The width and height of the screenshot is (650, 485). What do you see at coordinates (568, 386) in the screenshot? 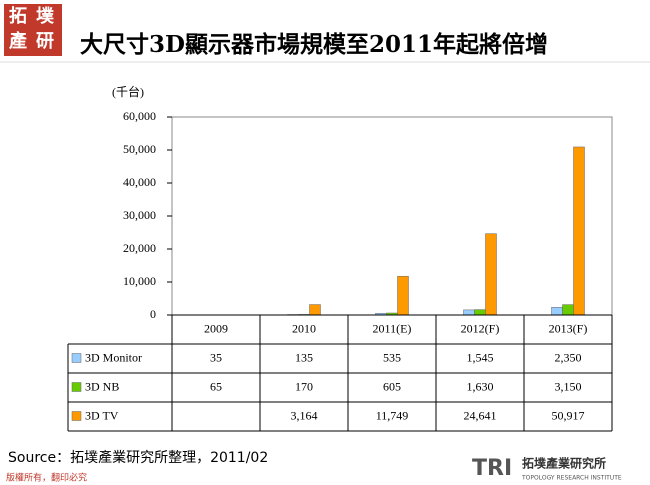
I see `table-value: 3,150` at bounding box center [568, 386].